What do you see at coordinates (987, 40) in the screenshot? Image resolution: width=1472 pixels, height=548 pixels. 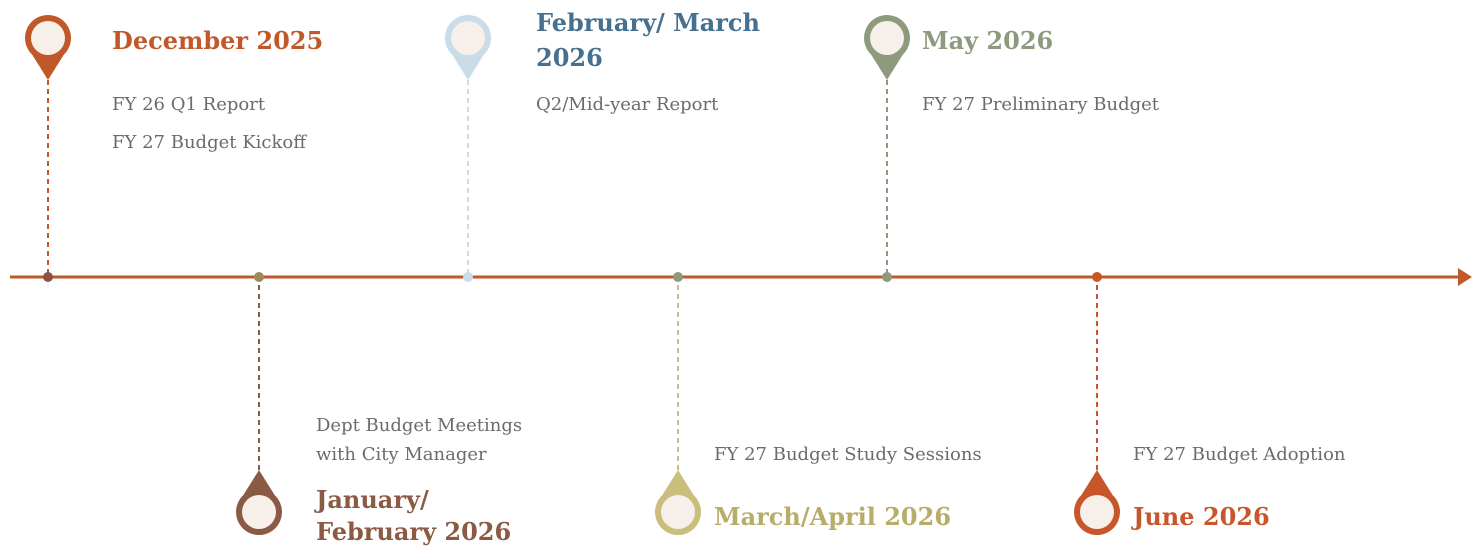 I see `milestone-title: May 2026` at bounding box center [987, 40].